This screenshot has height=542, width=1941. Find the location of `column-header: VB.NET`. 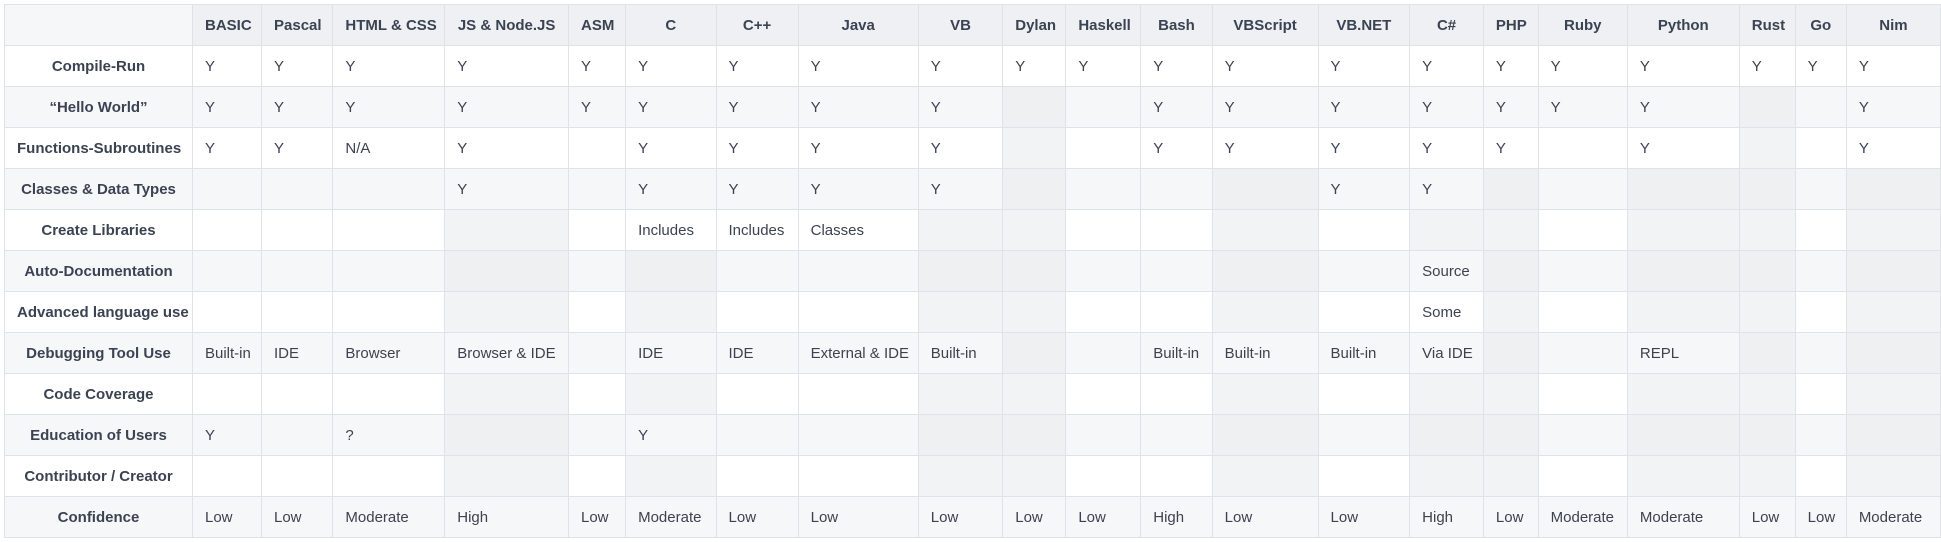

column-header: VB.NET is located at coordinates (1364, 25).